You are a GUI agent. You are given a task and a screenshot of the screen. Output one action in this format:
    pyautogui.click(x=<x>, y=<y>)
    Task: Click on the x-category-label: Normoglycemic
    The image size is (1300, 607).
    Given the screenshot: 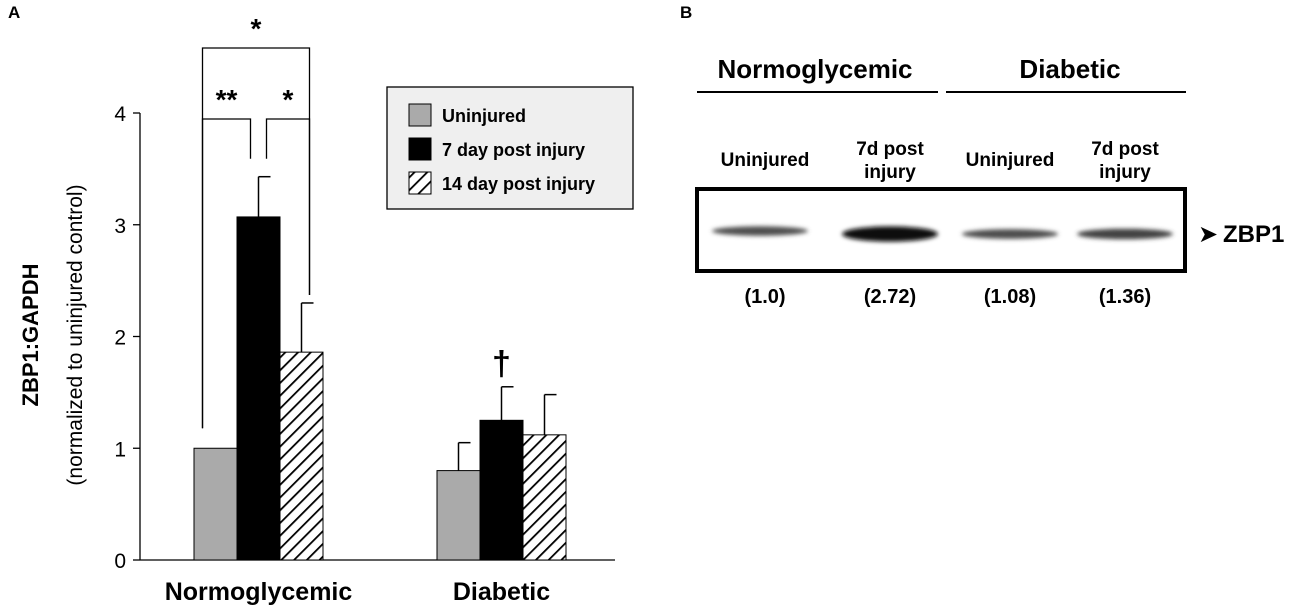 What is the action you would take?
    pyautogui.click(x=259, y=592)
    